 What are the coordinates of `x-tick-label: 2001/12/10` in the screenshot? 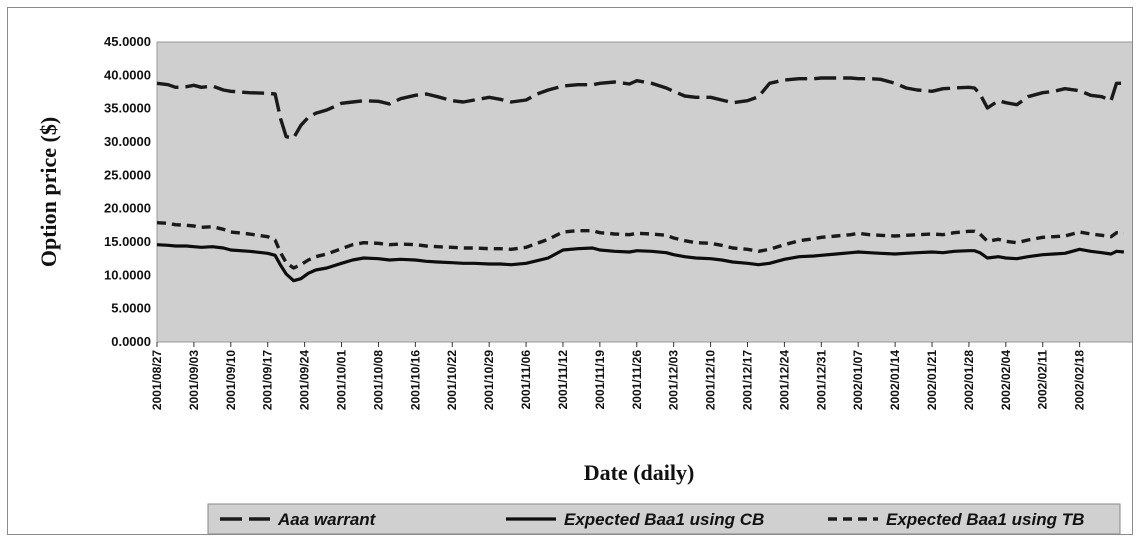 It's located at (711, 380).